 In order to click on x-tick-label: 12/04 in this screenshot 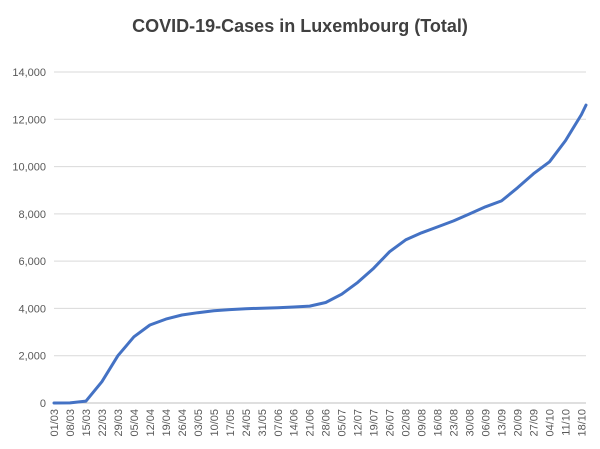, I will do `click(151, 423)`.